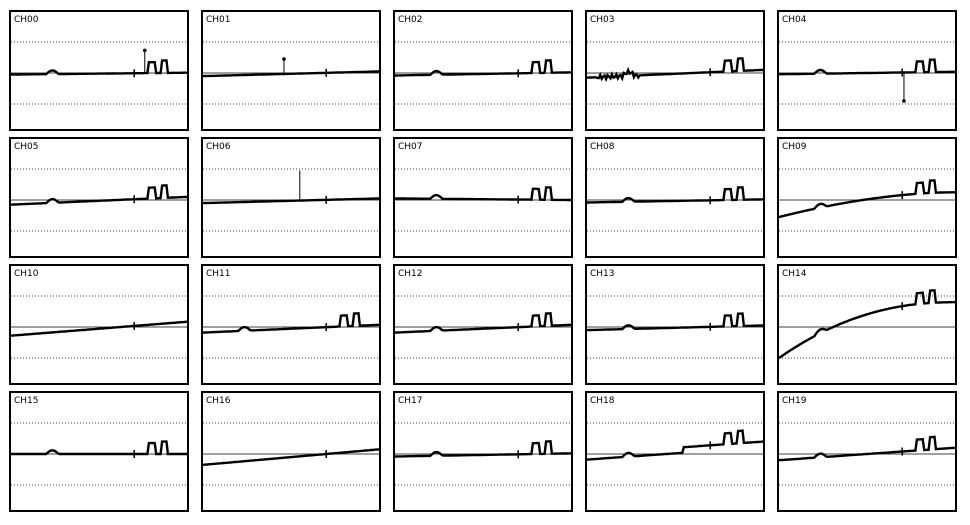 The height and width of the screenshot is (525, 970). Describe the element at coordinates (26, 274) in the screenshot. I see `channel-label: CH10` at that location.